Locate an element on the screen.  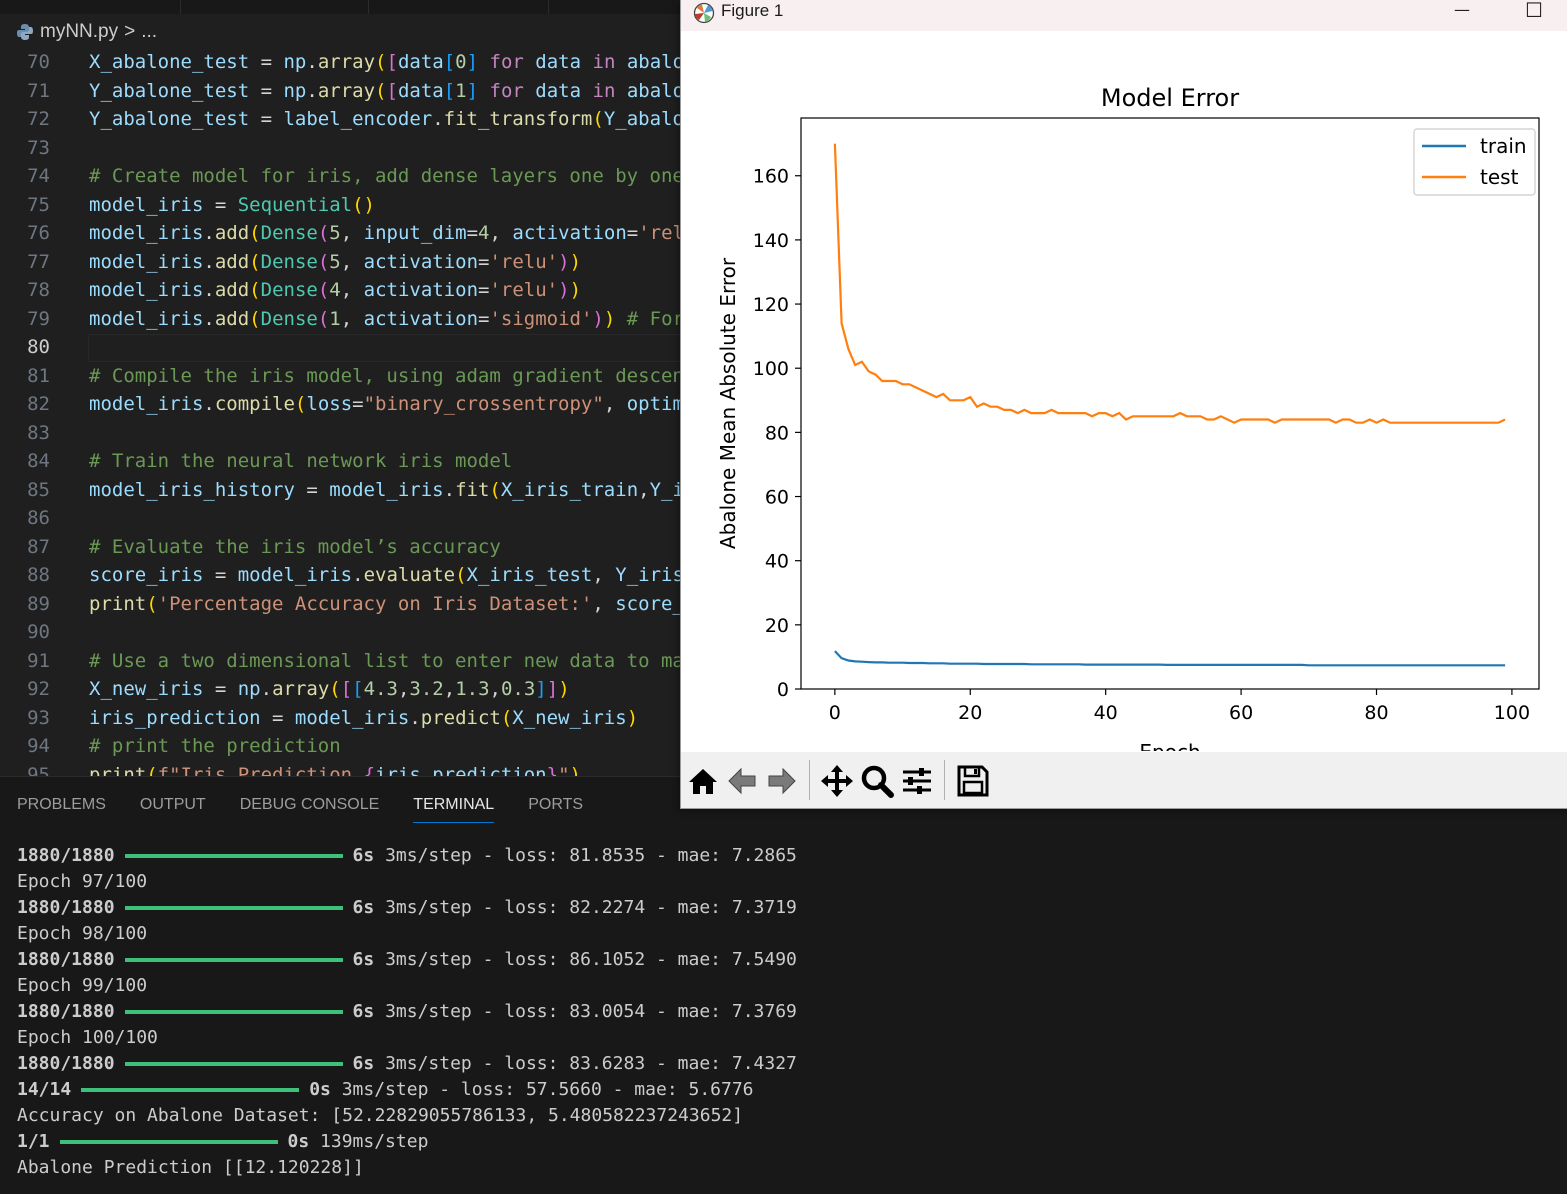
figure-title-bar: Figure 1 — ☐ is located at coordinates (1124, 15).